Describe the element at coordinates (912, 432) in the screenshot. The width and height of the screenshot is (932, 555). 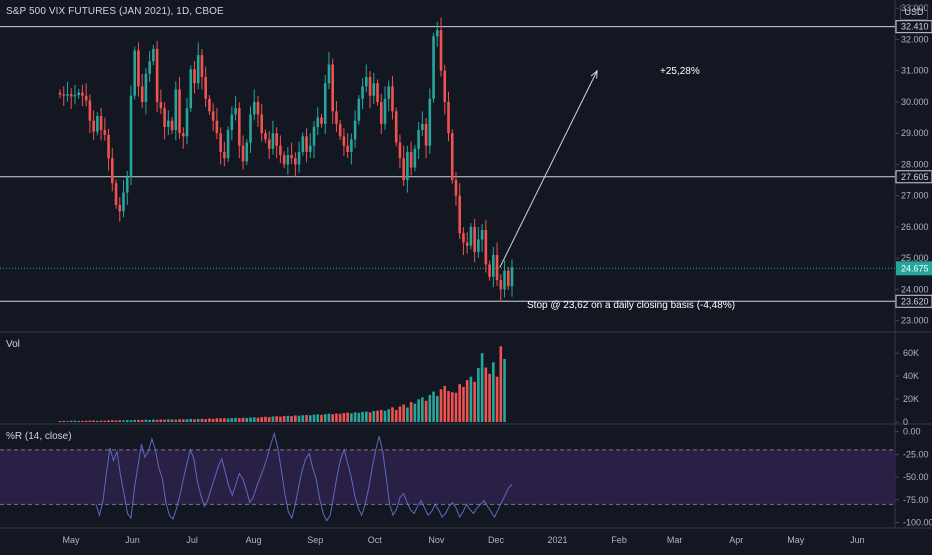
I see `wr-tick-label: 0.00` at that location.